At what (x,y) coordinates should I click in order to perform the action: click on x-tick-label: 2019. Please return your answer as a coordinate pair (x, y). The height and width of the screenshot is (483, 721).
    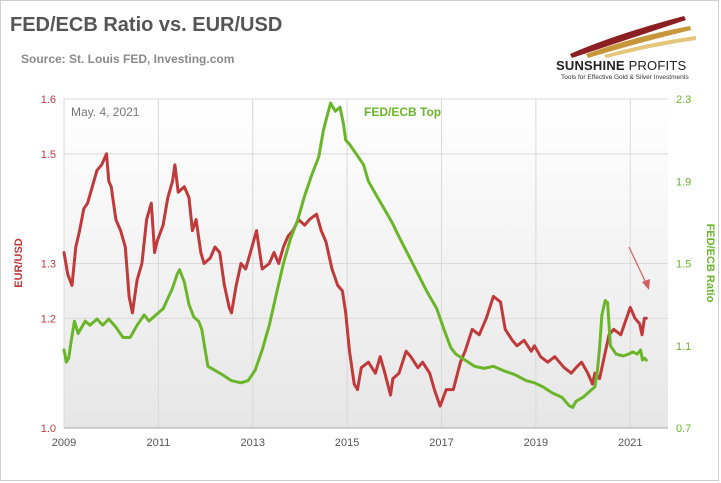
    Looking at the image, I should click on (536, 443).